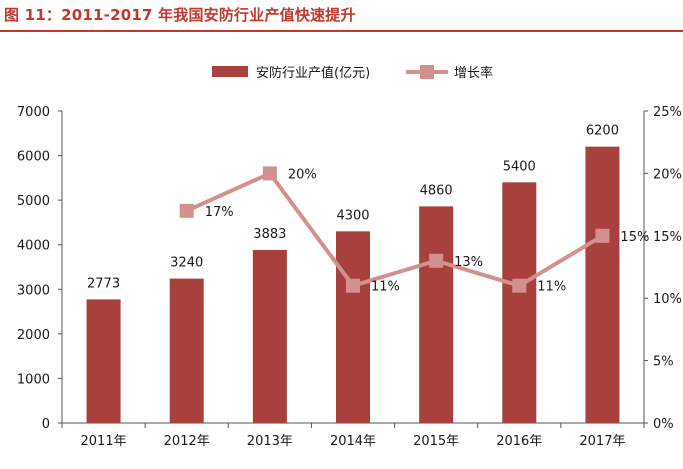 The width and height of the screenshot is (683, 469). I want to click on y-right-tick-label: 25%, so click(667, 112).